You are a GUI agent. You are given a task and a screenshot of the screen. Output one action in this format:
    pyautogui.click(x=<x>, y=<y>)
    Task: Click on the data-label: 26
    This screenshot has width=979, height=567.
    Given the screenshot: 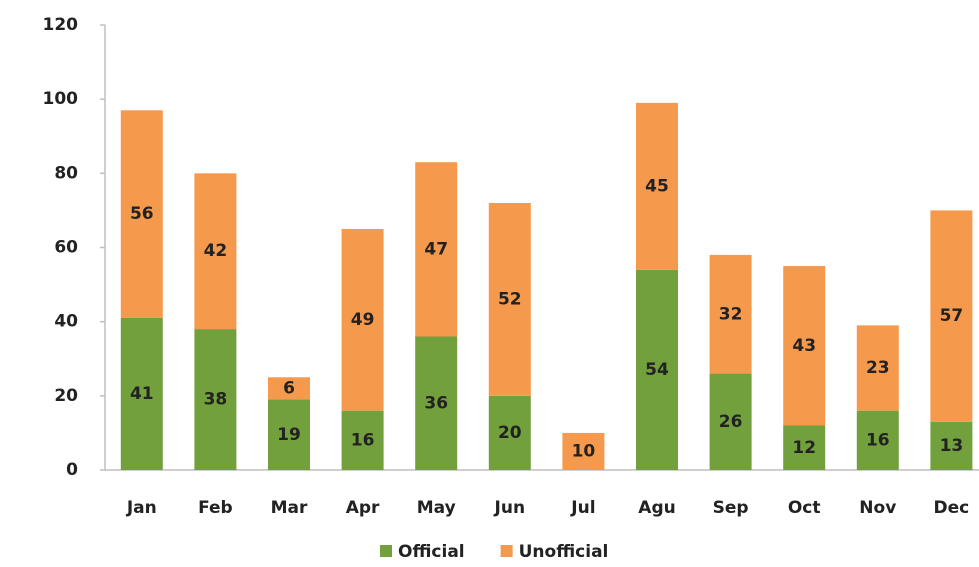 What is the action you would take?
    pyautogui.click(x=731, y=422)
    